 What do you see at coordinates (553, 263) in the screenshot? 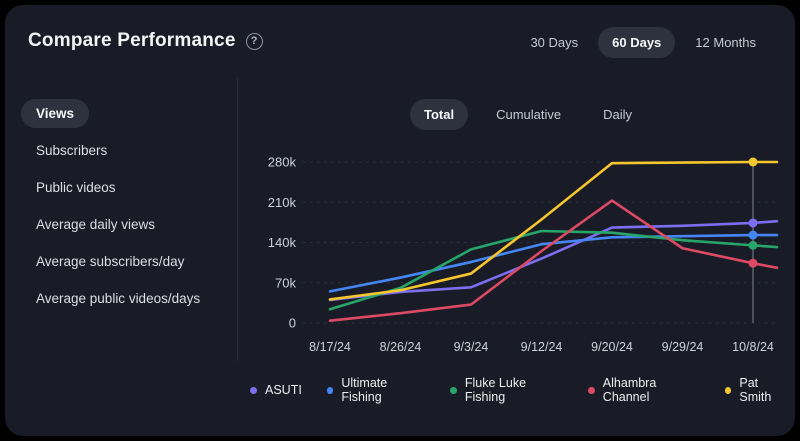
I see `series-line-ultimate-fishing` at bounding box center [553, 263].